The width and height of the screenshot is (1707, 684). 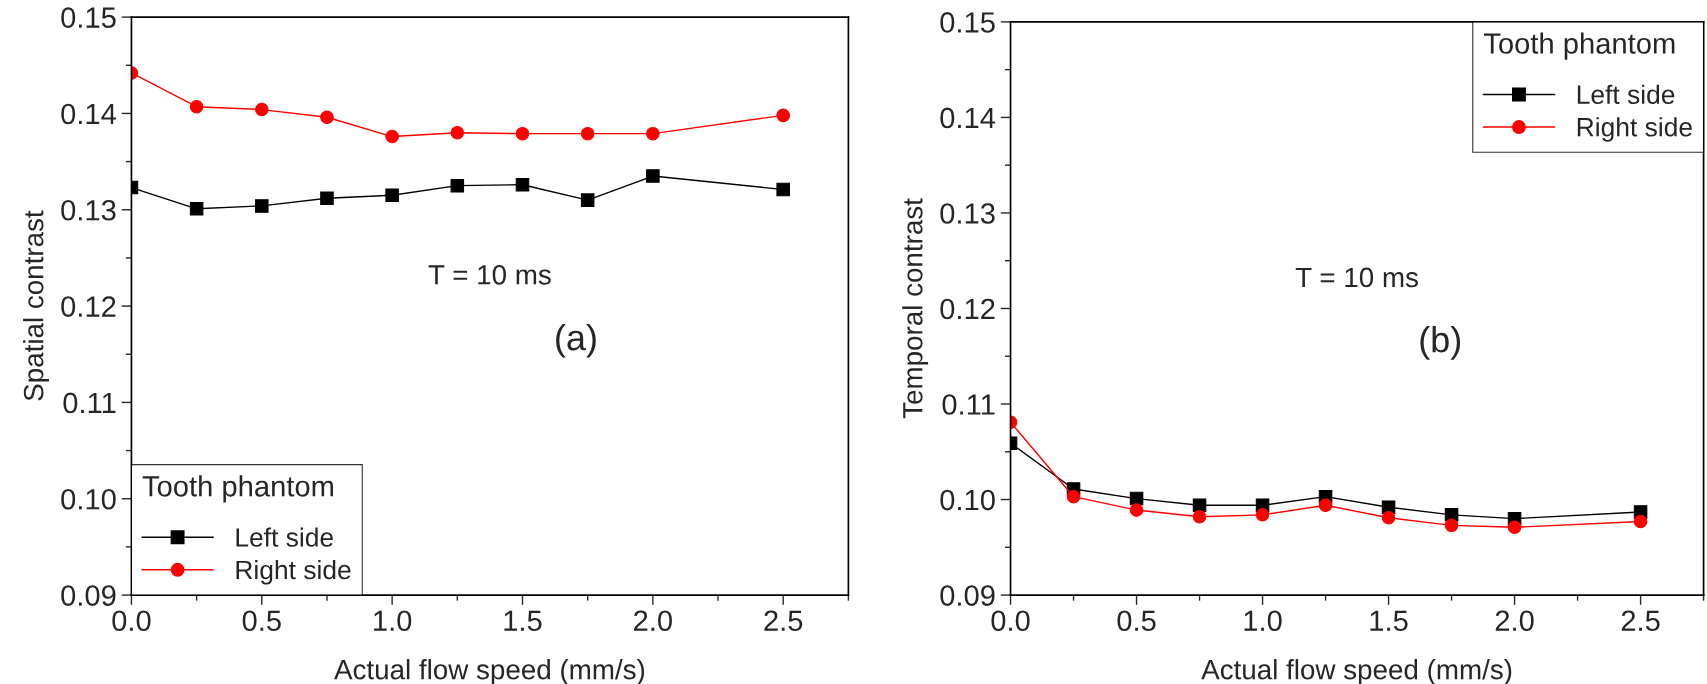 I want to click on y-axis-title: Temporal contrast, so click(x=915, y=308).